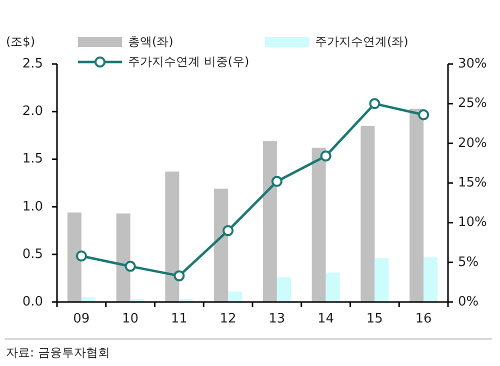 The width and height of the screenshot is (500, 366). What do you see at coordinates (32, 206) in the screenshot?
I see `y-tick-label: 1.0` at bounding box center [32, 206].